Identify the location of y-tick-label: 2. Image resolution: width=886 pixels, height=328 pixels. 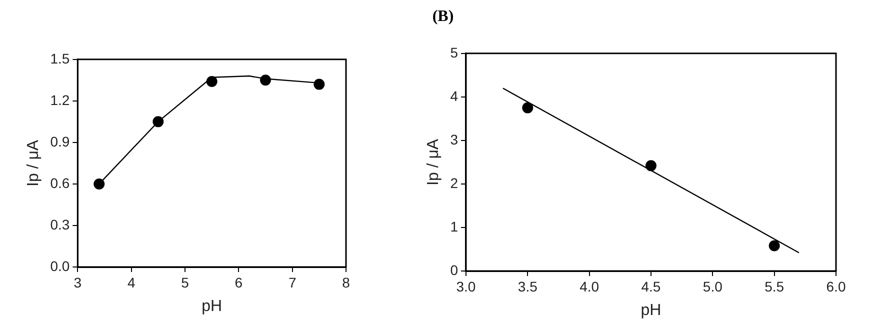
(454, 182).